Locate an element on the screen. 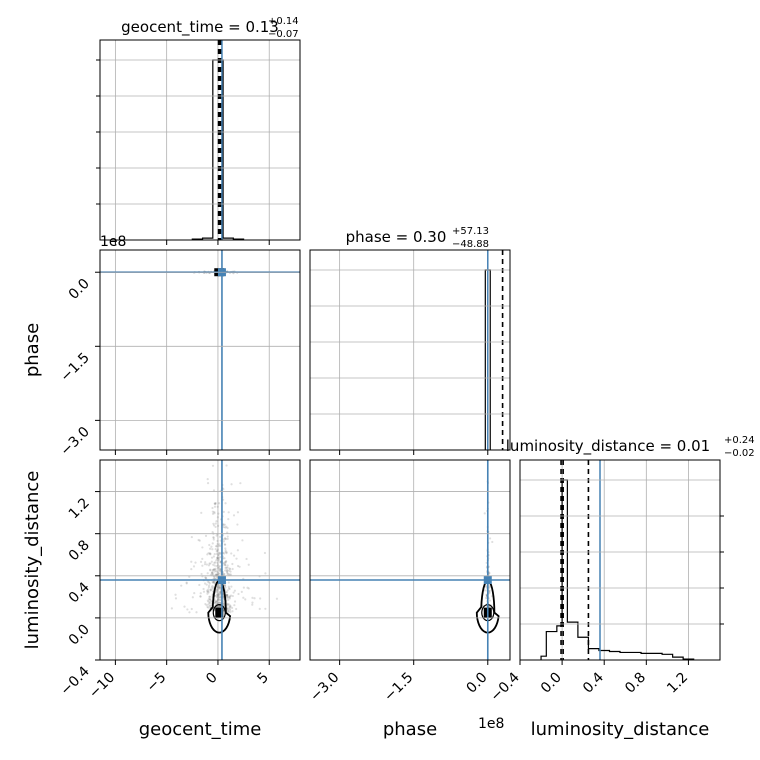 The width and height of the screenshot is (760, 760). tick-label-x-phase: −1.5 is located at coordinates (398, 687).